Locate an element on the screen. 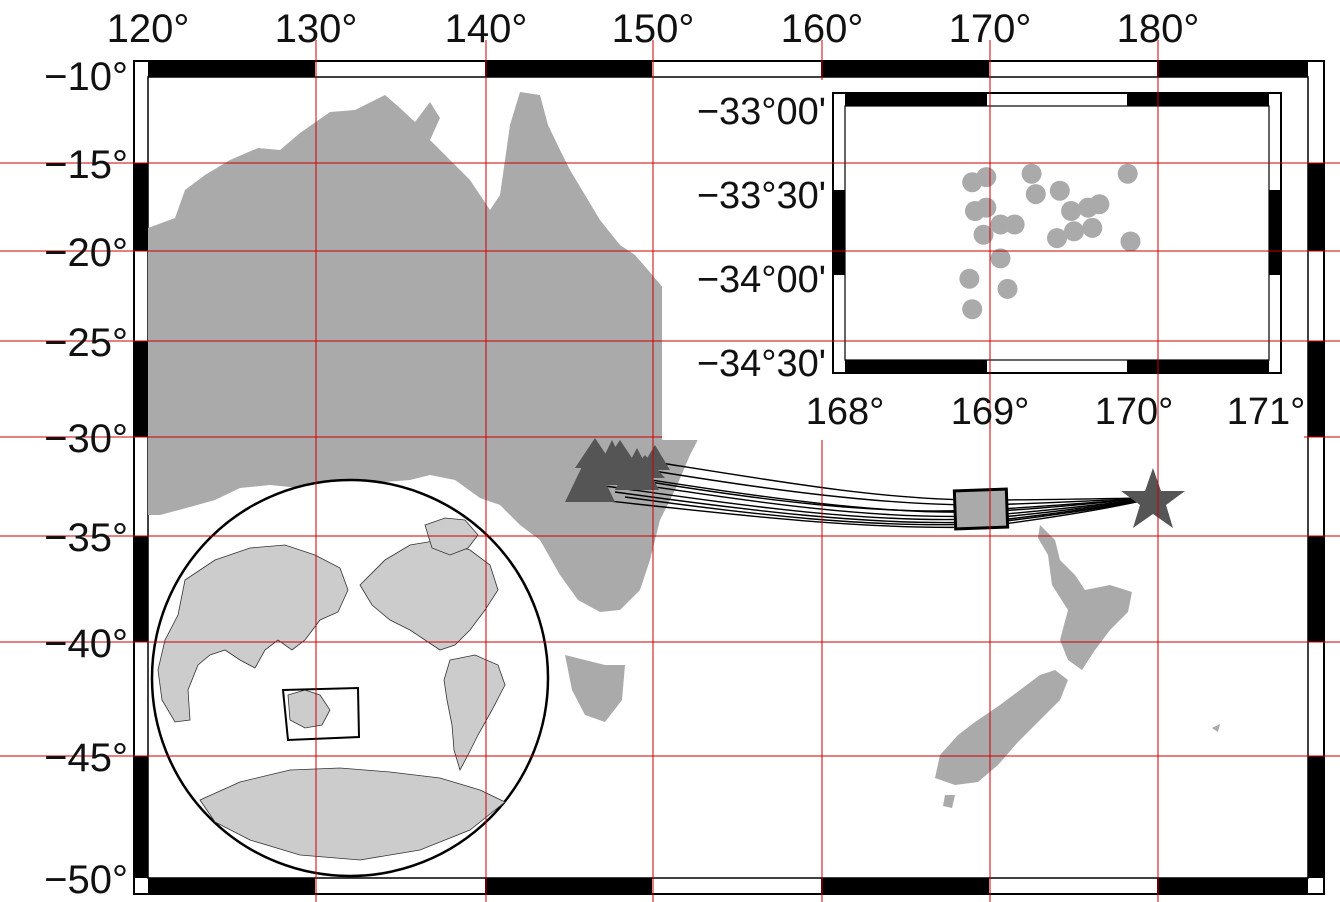 Image resolution: width=1340 pixels, height=902 pixels. globe-eurasia-africa is located at coordinates (253, 633).